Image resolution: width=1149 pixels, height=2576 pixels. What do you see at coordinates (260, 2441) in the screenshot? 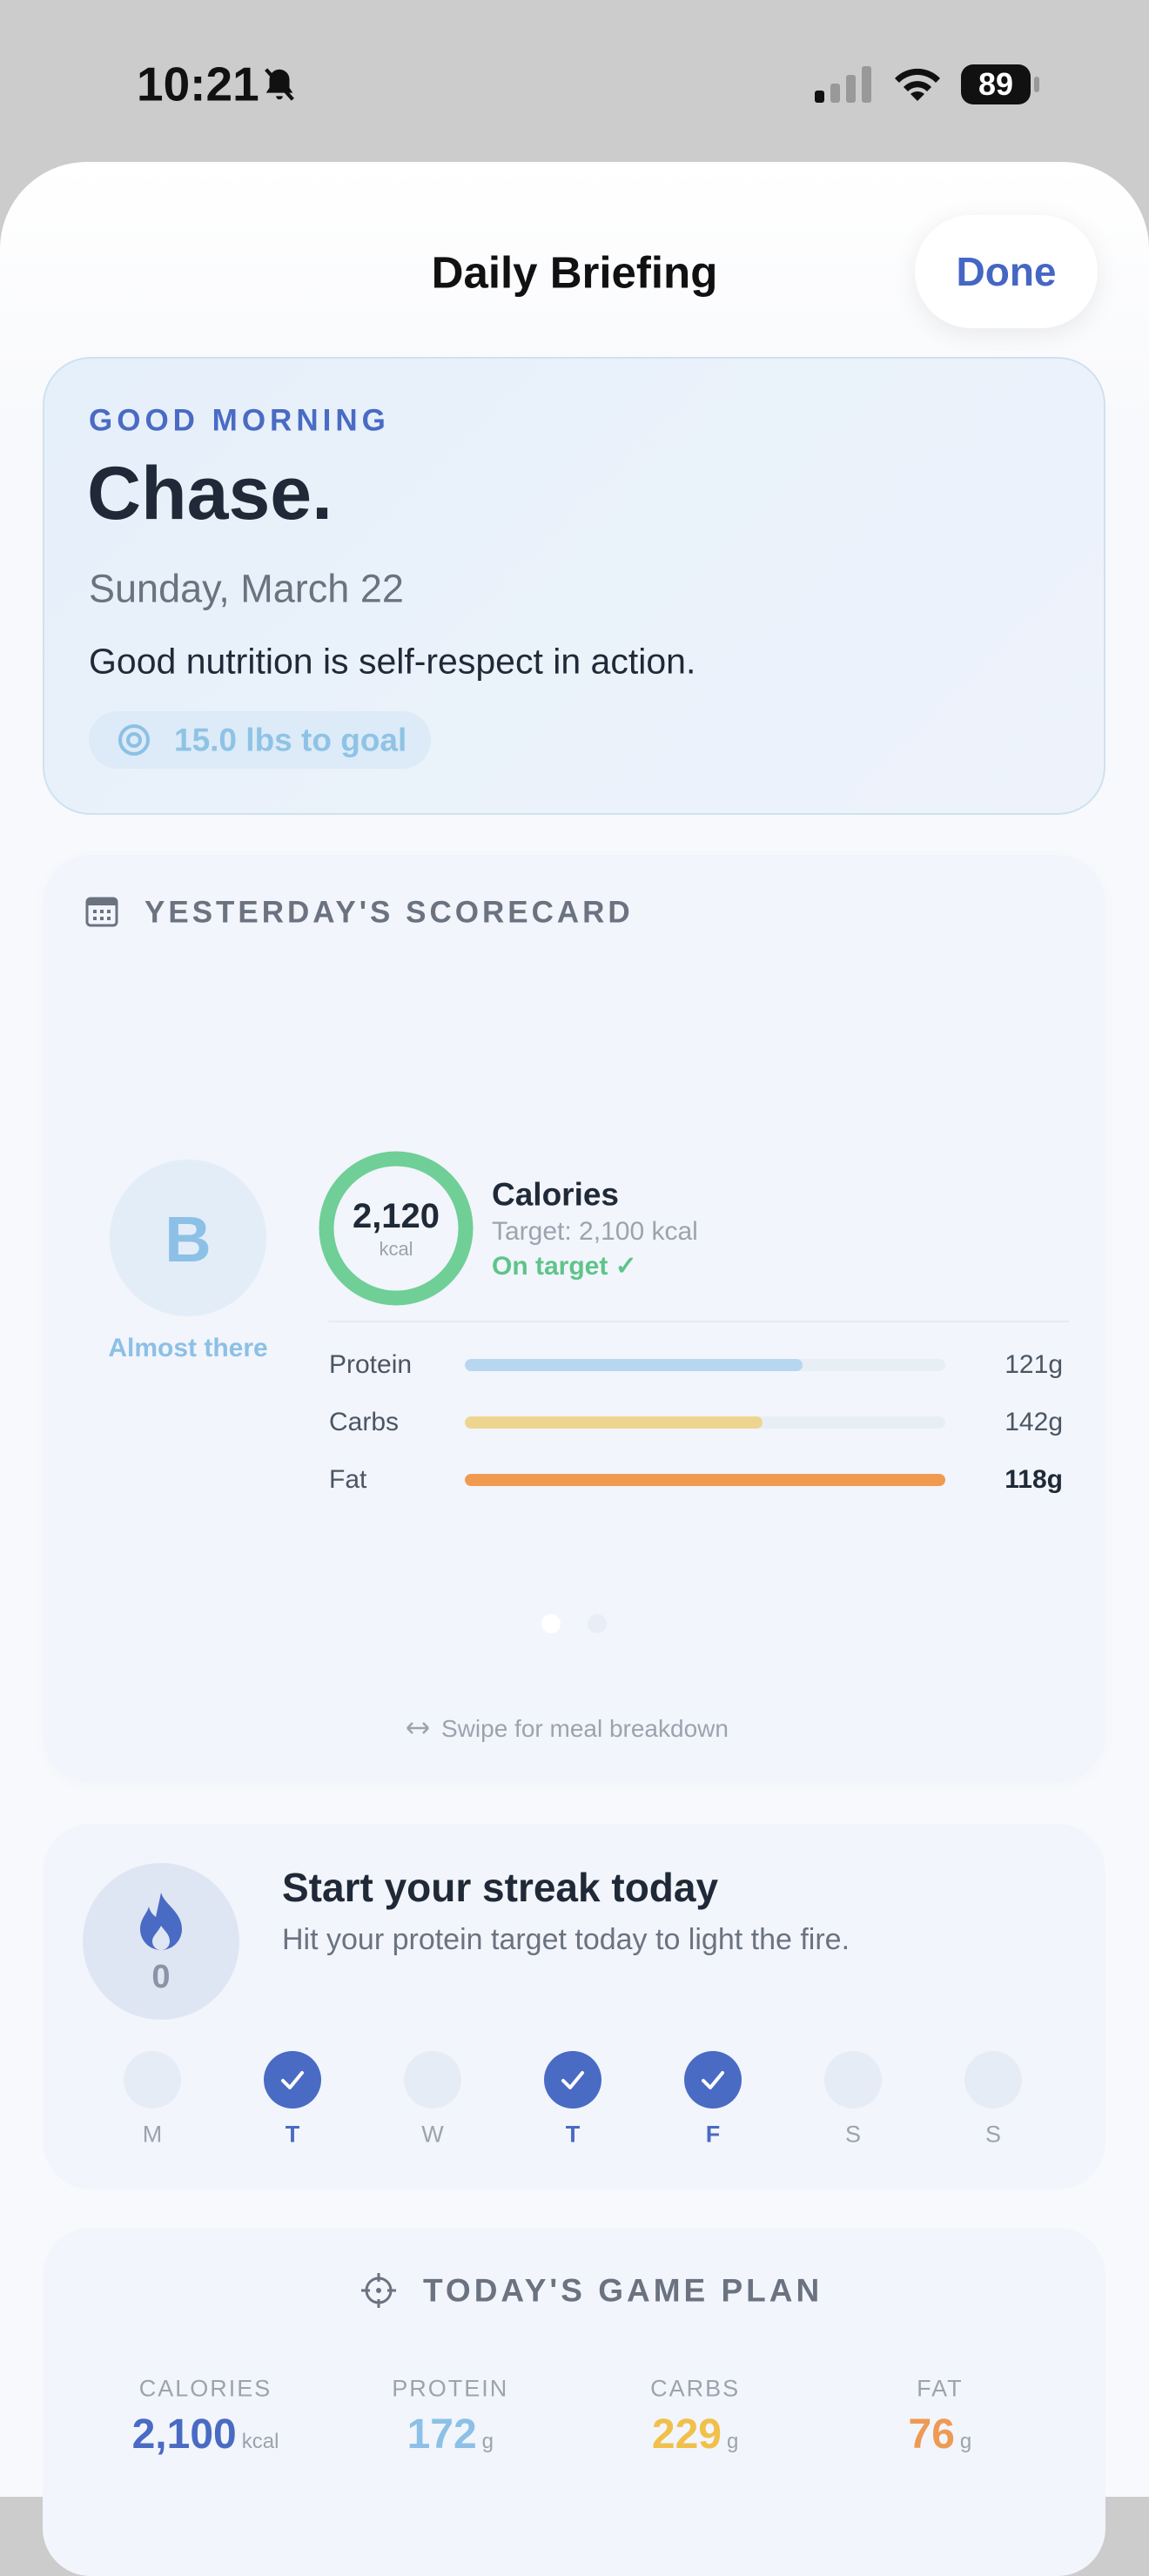
I see `plan-unit: kcal` at bounding box center [260, 2441].